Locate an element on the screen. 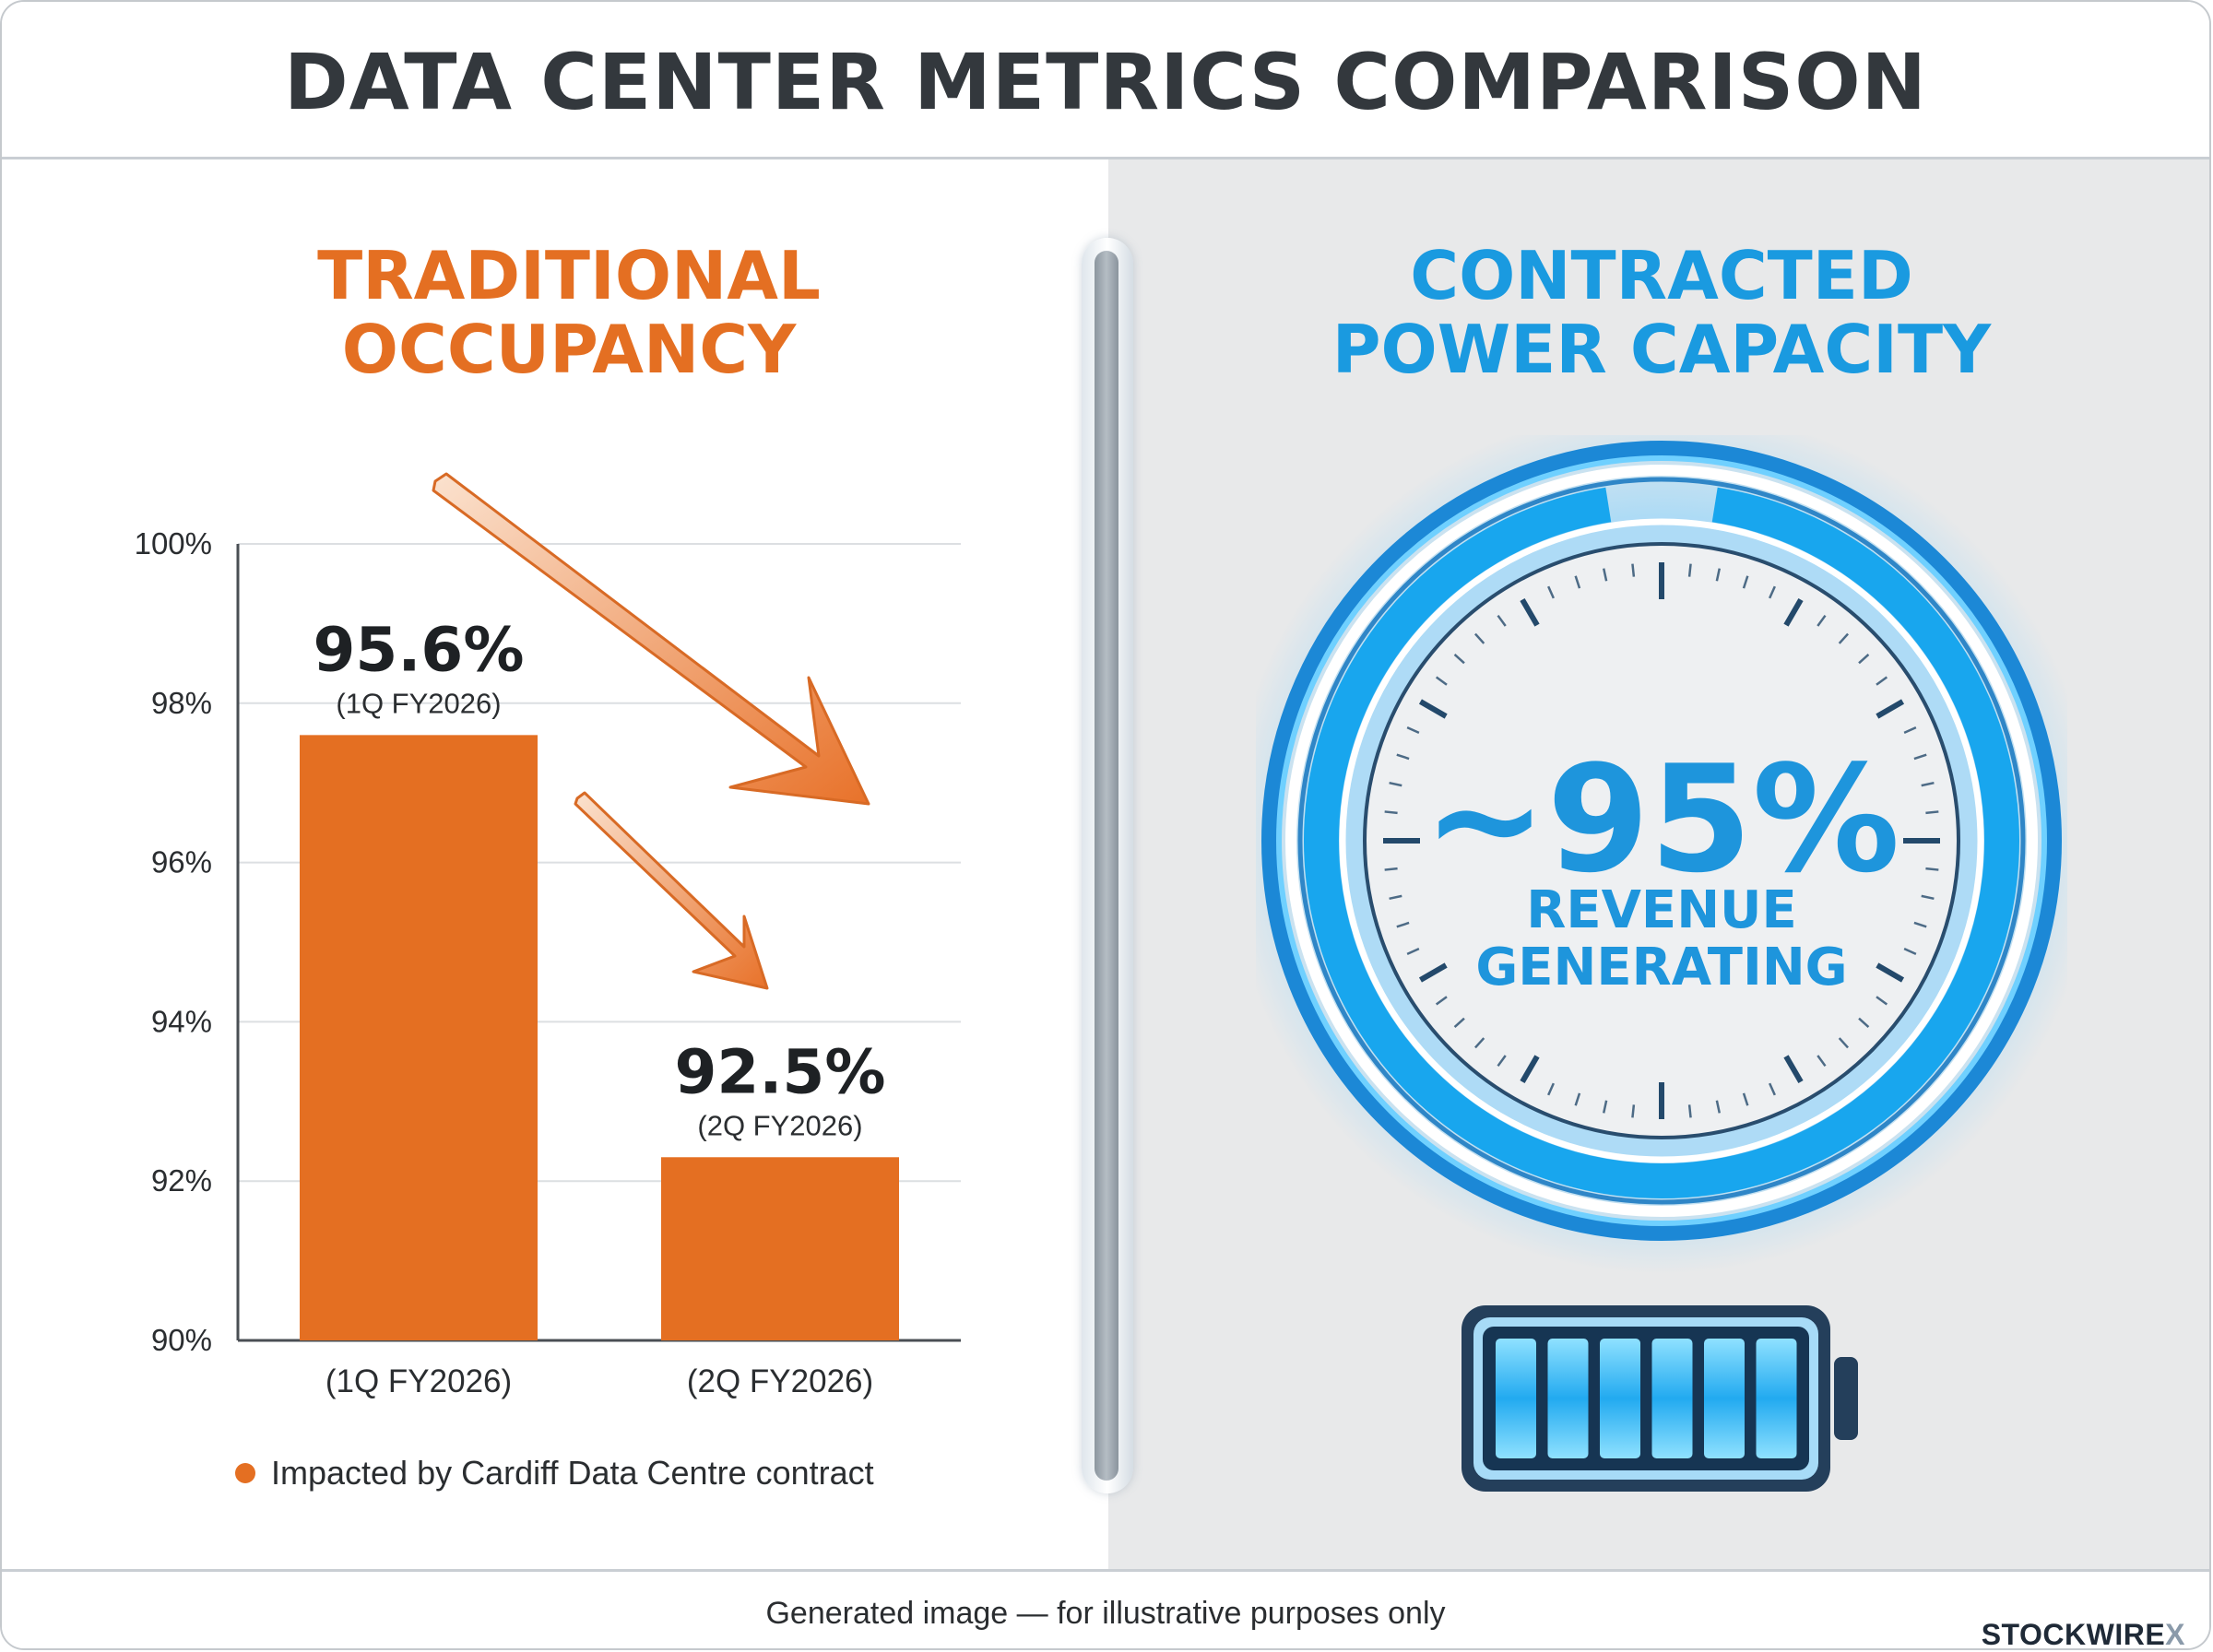 The image size is (2213, 1652). brand-logo: STOCKWIREX is located at coordinates (2083, 1634).